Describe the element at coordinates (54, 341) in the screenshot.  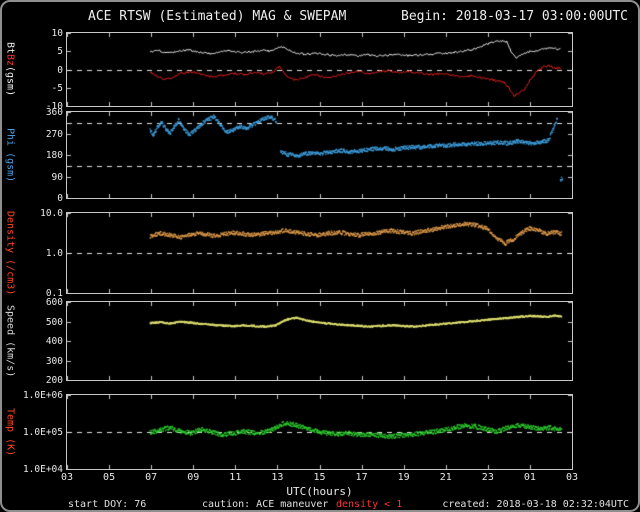
I see `y-tick-label: 400` at that location.